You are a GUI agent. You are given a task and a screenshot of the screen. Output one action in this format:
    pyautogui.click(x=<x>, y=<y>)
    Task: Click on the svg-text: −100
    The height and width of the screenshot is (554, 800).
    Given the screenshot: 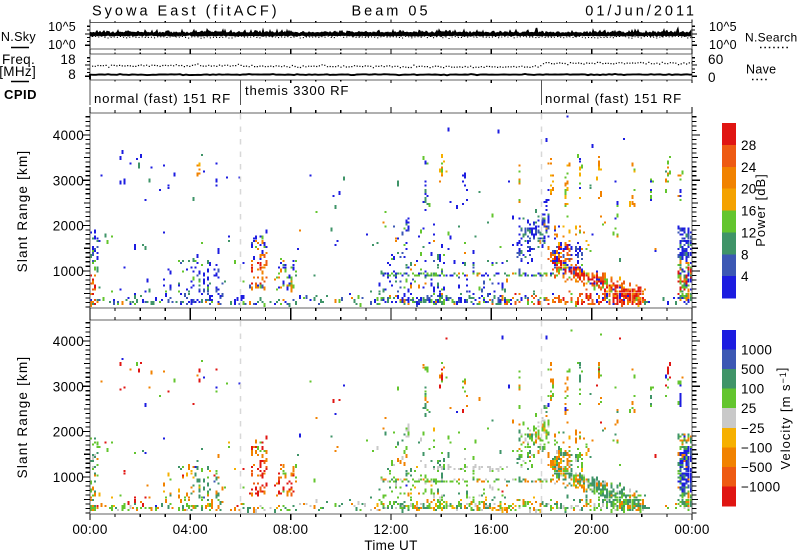 What is the action you would take?
    pyautogui.click(x=757, y=447)
    